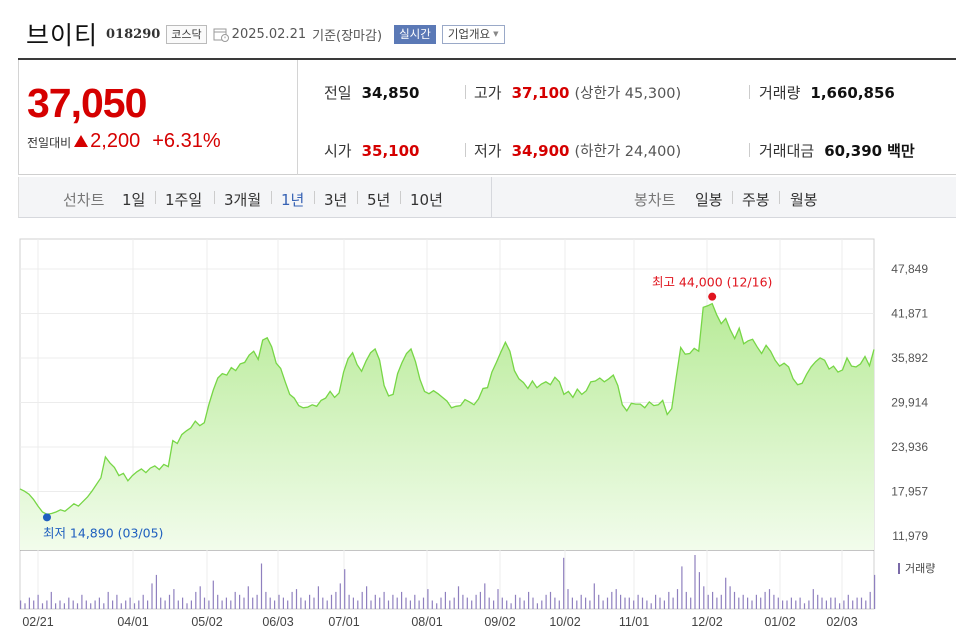 The image size is (956, 641). What do you see at coordinates (415, 34) in the screenshot?
I see `realtime-button: 실시간` at bounding box center [415, 34].